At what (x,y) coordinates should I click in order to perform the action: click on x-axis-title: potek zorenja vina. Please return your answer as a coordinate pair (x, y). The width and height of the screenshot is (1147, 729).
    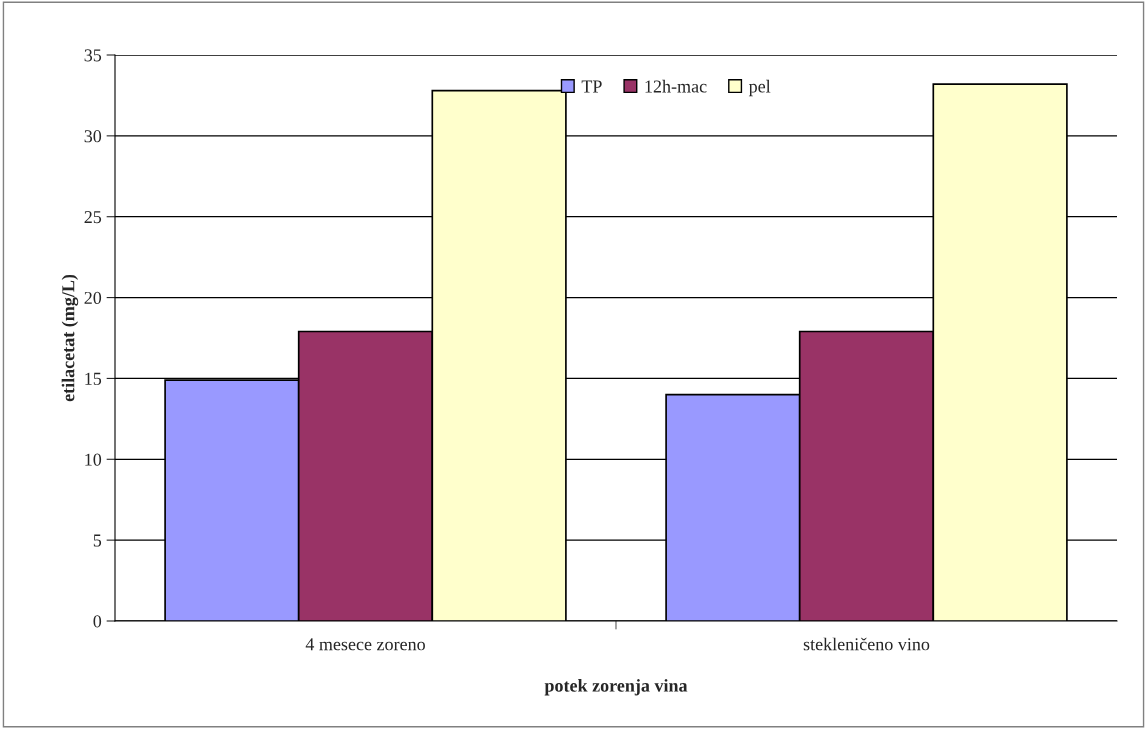
    Looking at the image, I should click on (616, 687).